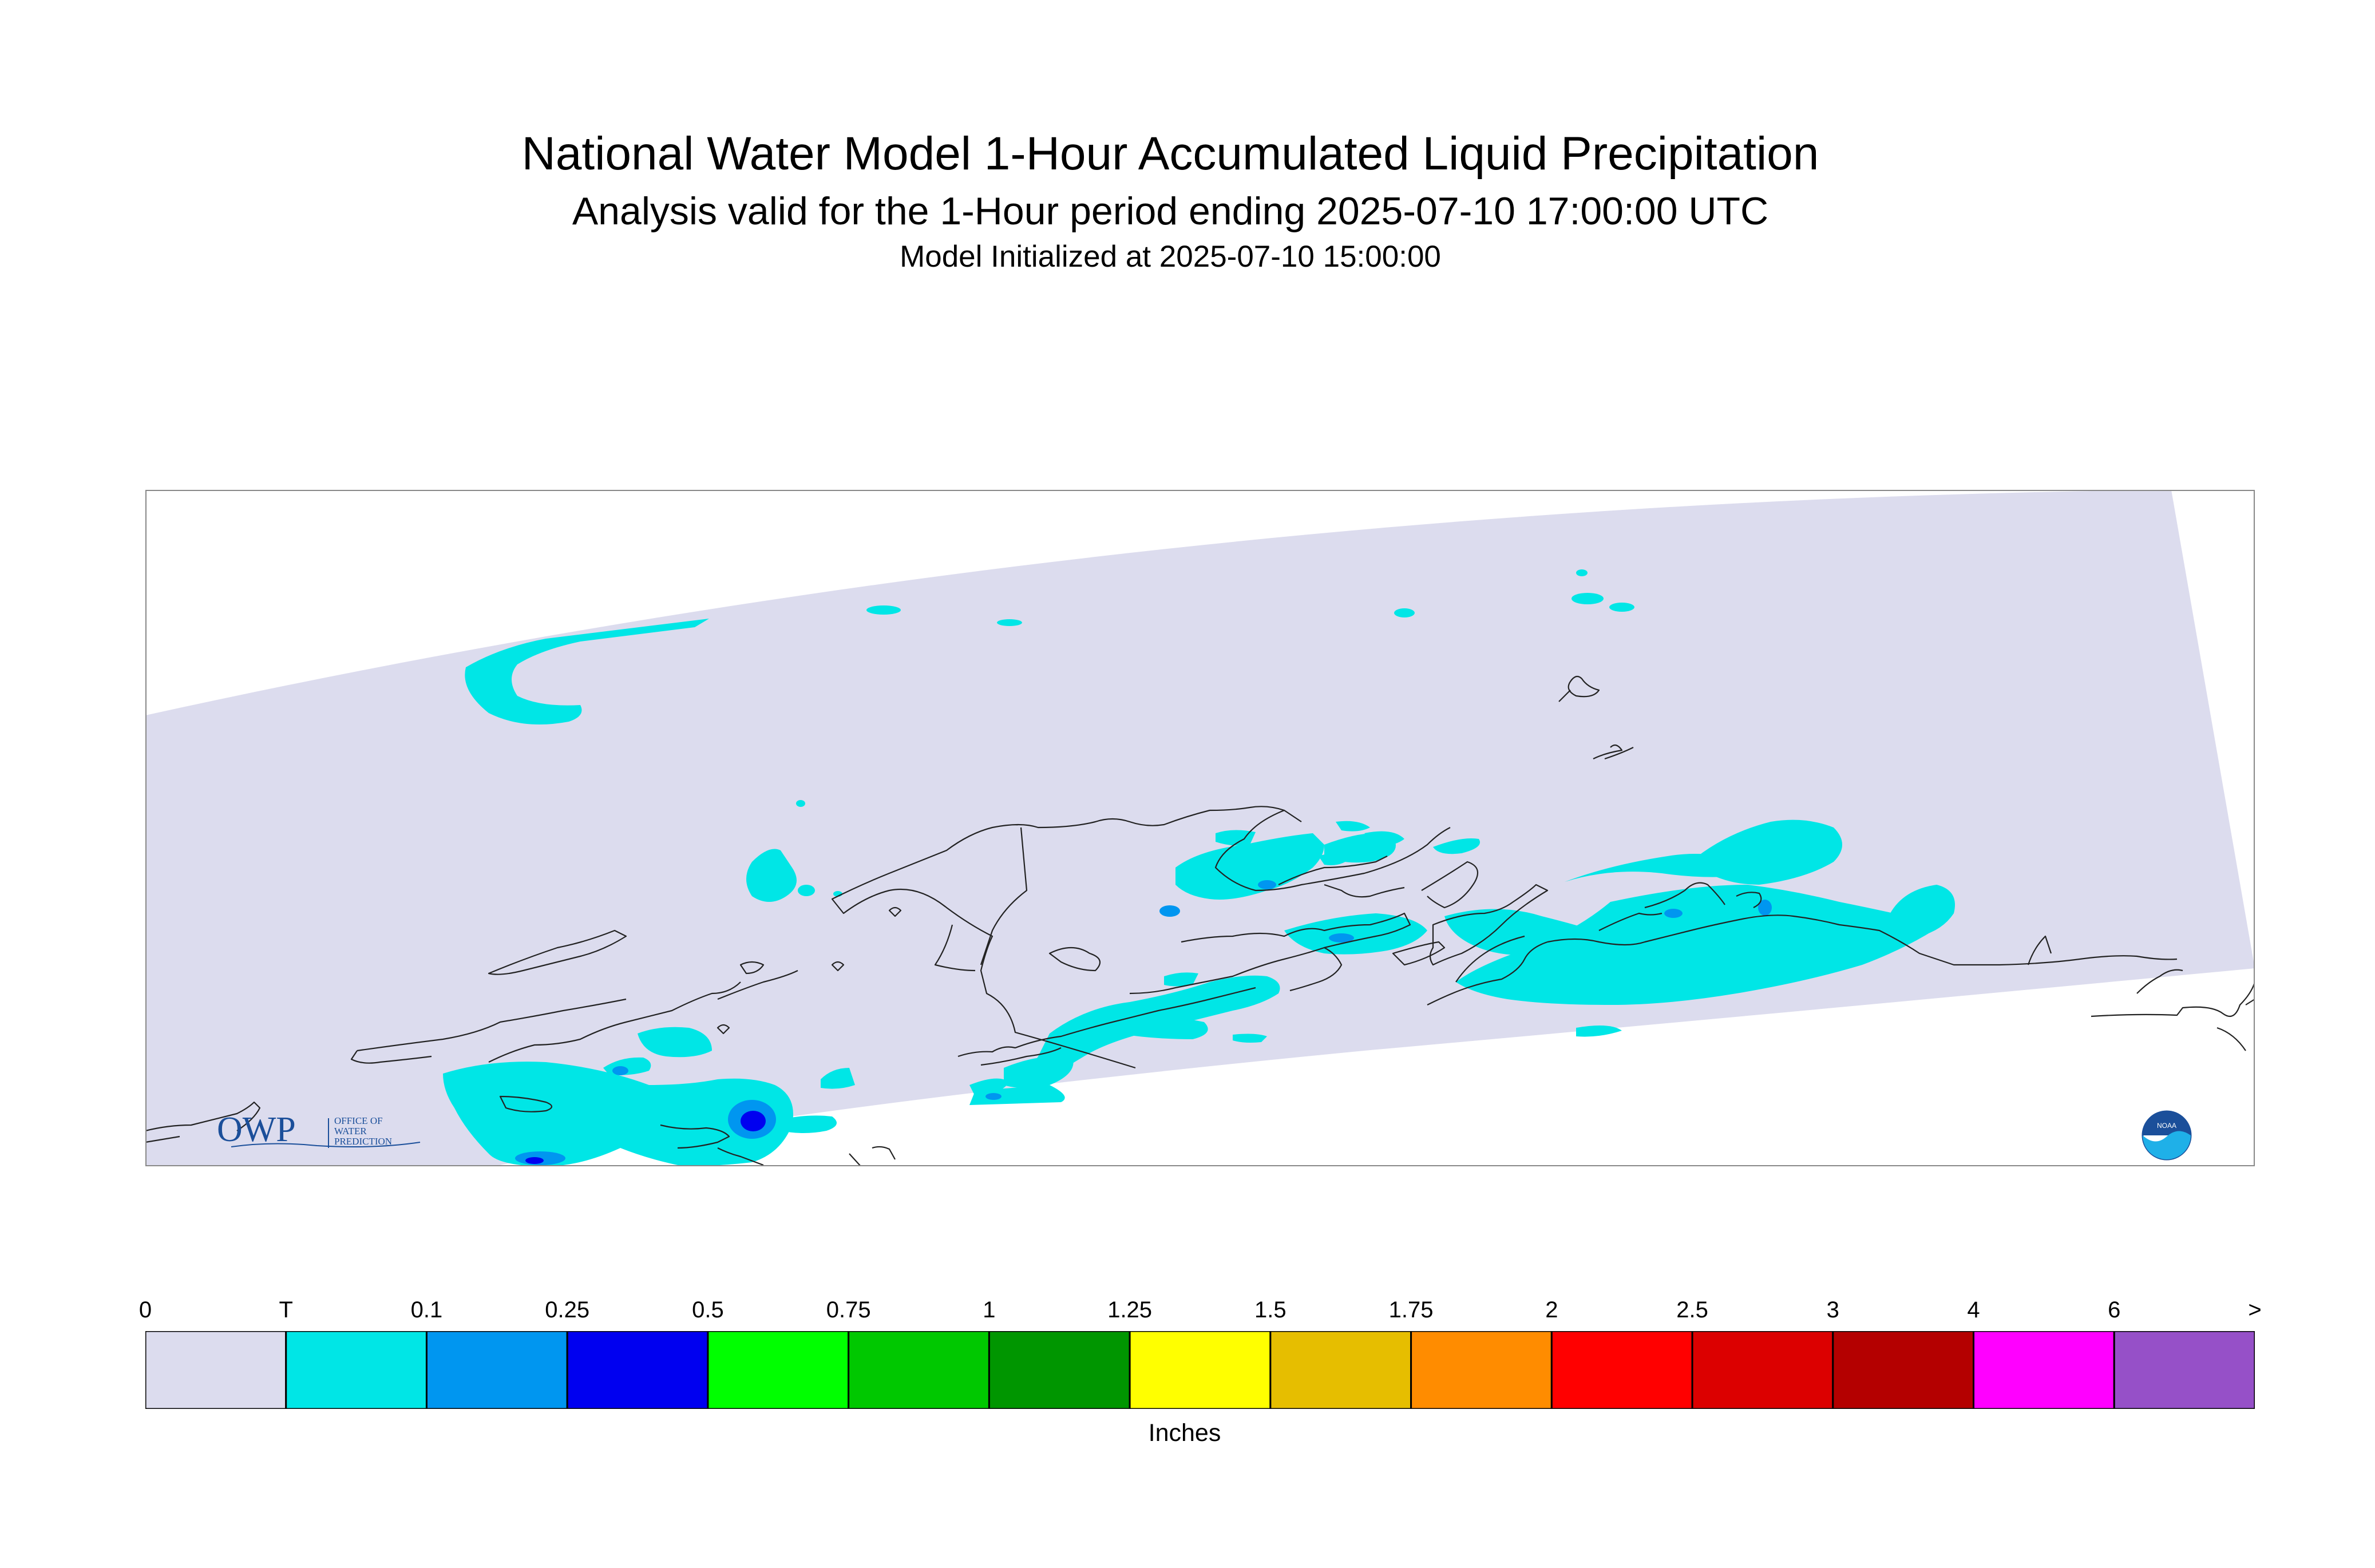  What do you see at coordinates (1973, 1309) in the screenshot?
I see `colorbar-tick-label: 4` at bounding box center [1973, 1309].